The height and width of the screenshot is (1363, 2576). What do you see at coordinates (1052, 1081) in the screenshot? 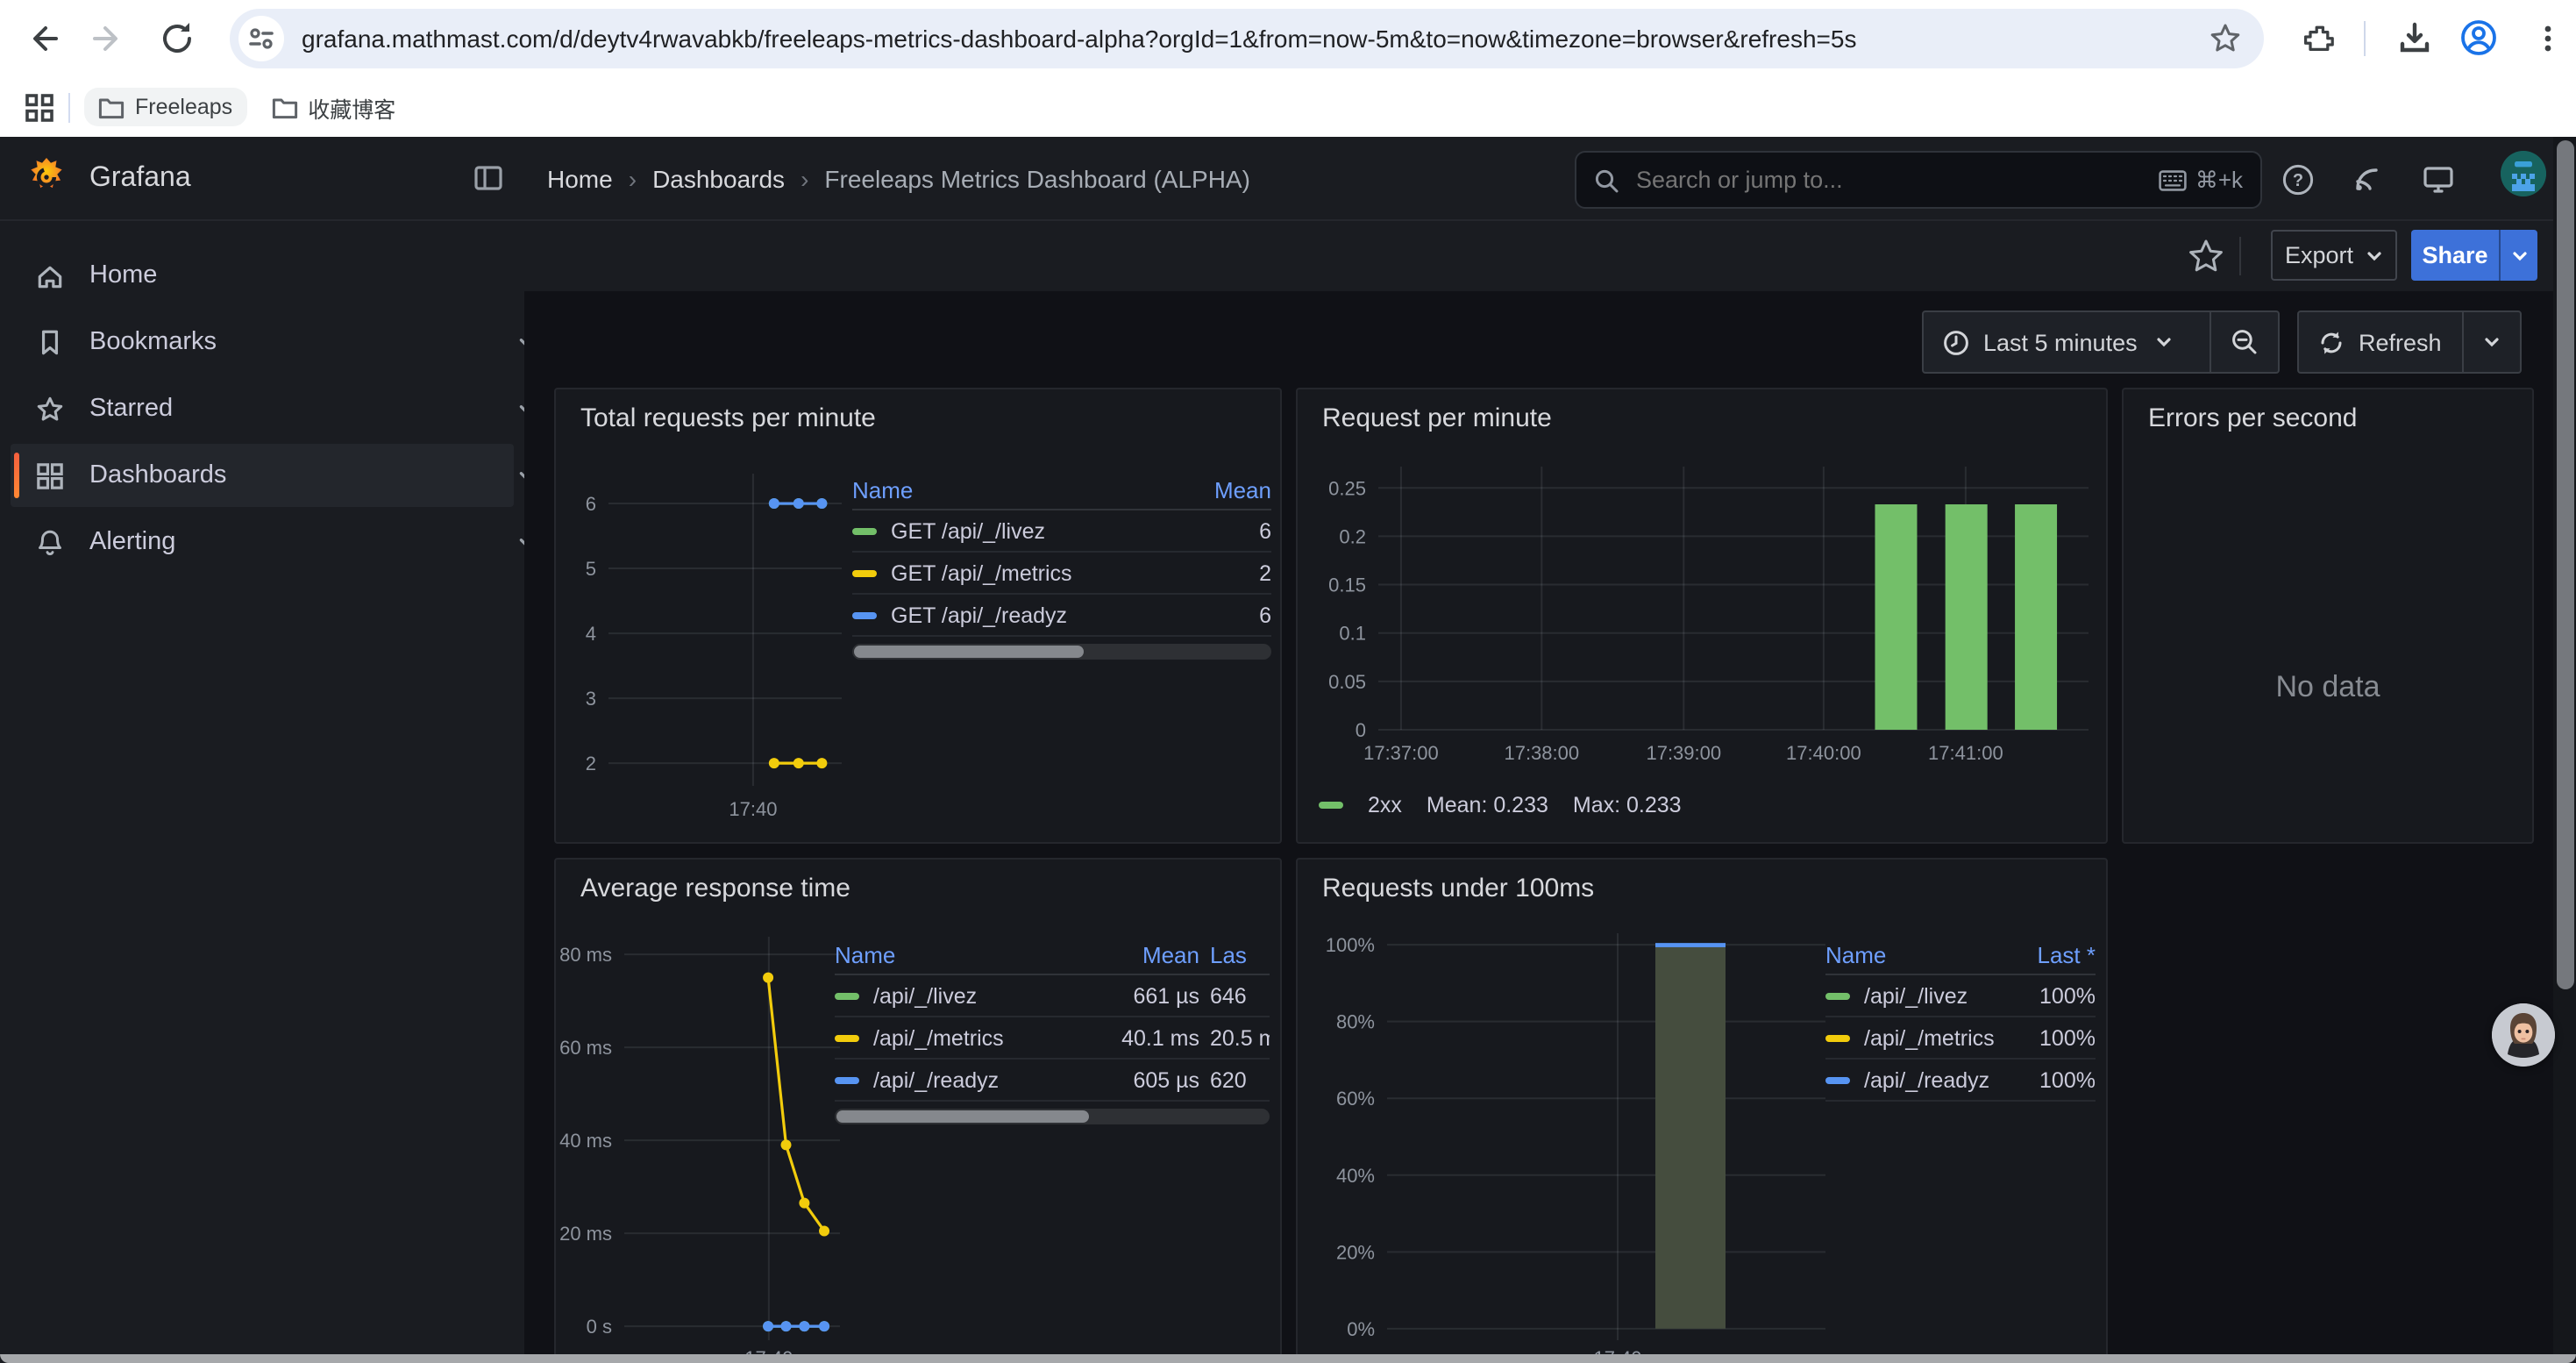
I see `legend-row: /api/_/readyz 605 µs 620` at bounding box center [1052, 1081].